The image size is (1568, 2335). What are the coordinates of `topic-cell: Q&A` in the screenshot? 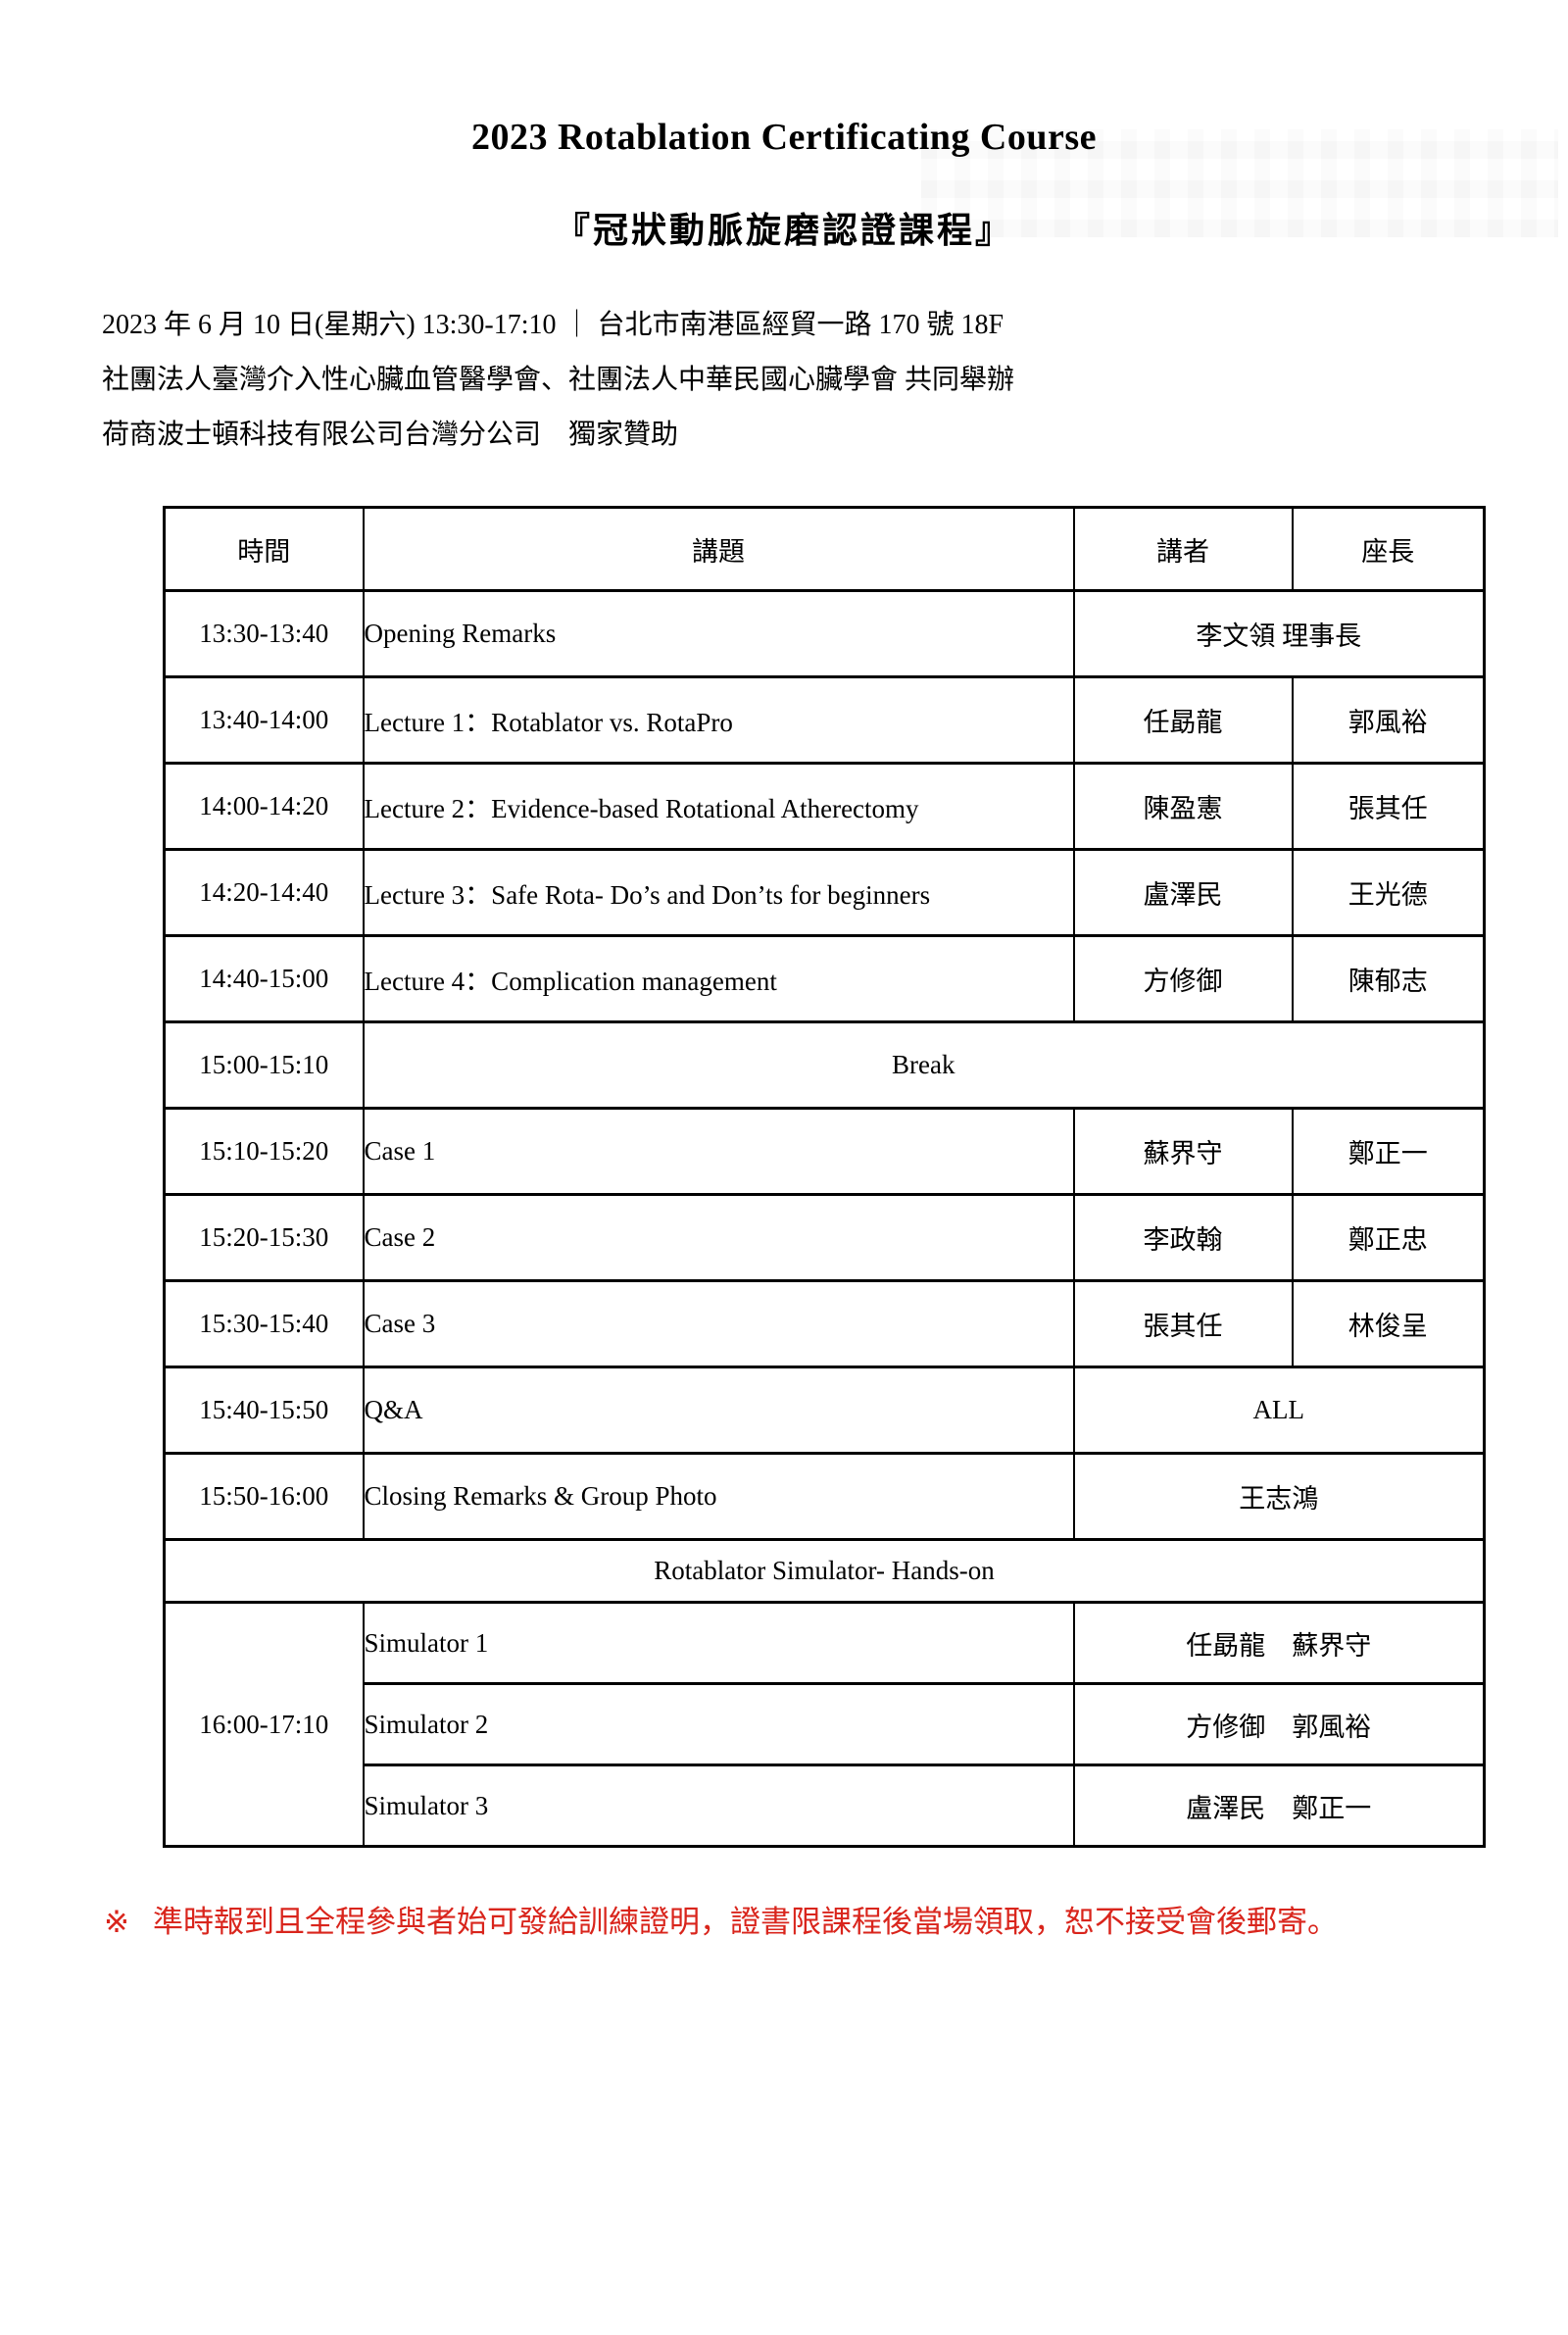 It's located at (718, 1410).